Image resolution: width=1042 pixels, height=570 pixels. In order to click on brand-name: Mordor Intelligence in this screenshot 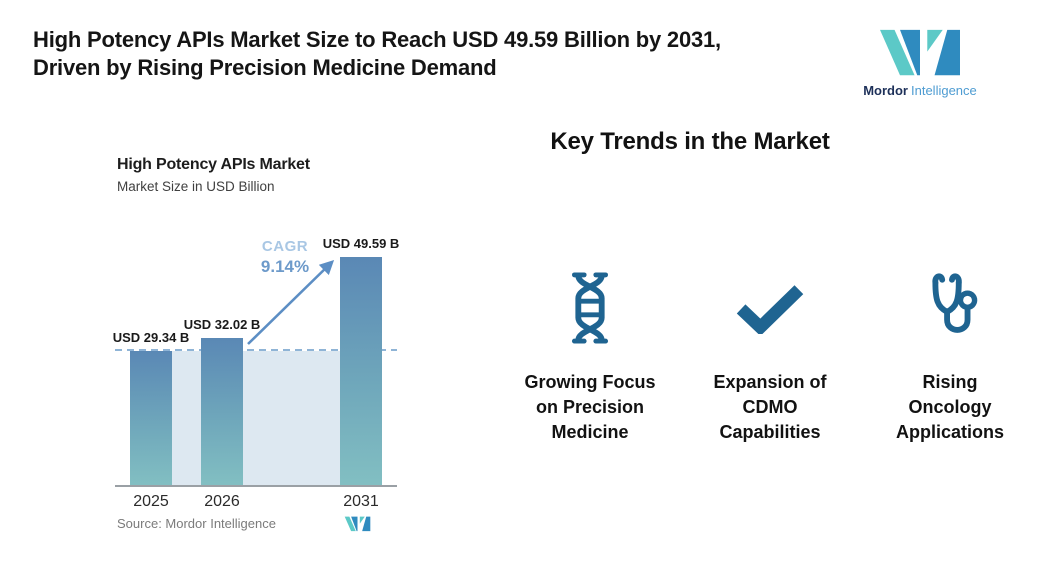, I will do `click(920, 90)`.